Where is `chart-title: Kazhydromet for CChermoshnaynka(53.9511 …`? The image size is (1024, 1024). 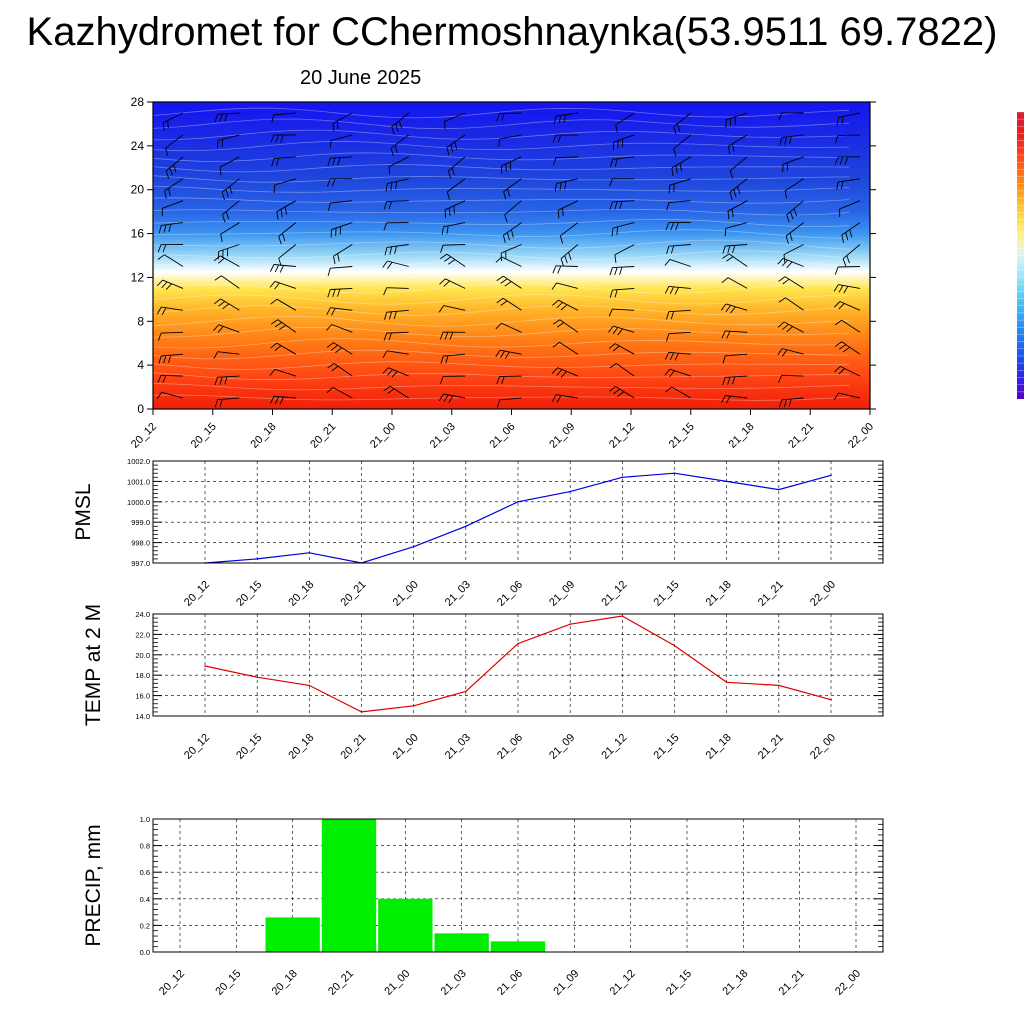 chart-title: Kazhydromet for CChermoshnaynka(53.9511 … is located at coordinates (512, 32).